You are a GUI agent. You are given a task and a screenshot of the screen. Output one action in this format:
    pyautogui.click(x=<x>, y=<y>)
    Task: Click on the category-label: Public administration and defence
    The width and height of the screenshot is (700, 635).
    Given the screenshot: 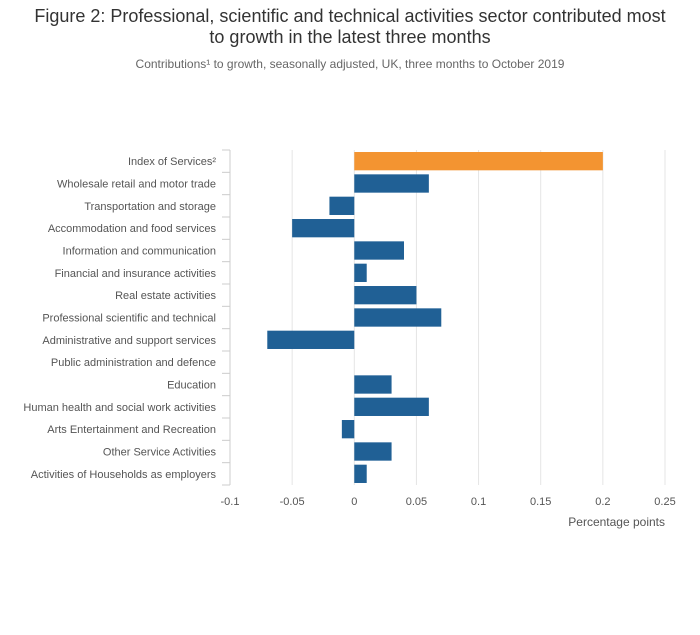 What is the action you would take?
    pyautogui.click(x=133, y=363)
    